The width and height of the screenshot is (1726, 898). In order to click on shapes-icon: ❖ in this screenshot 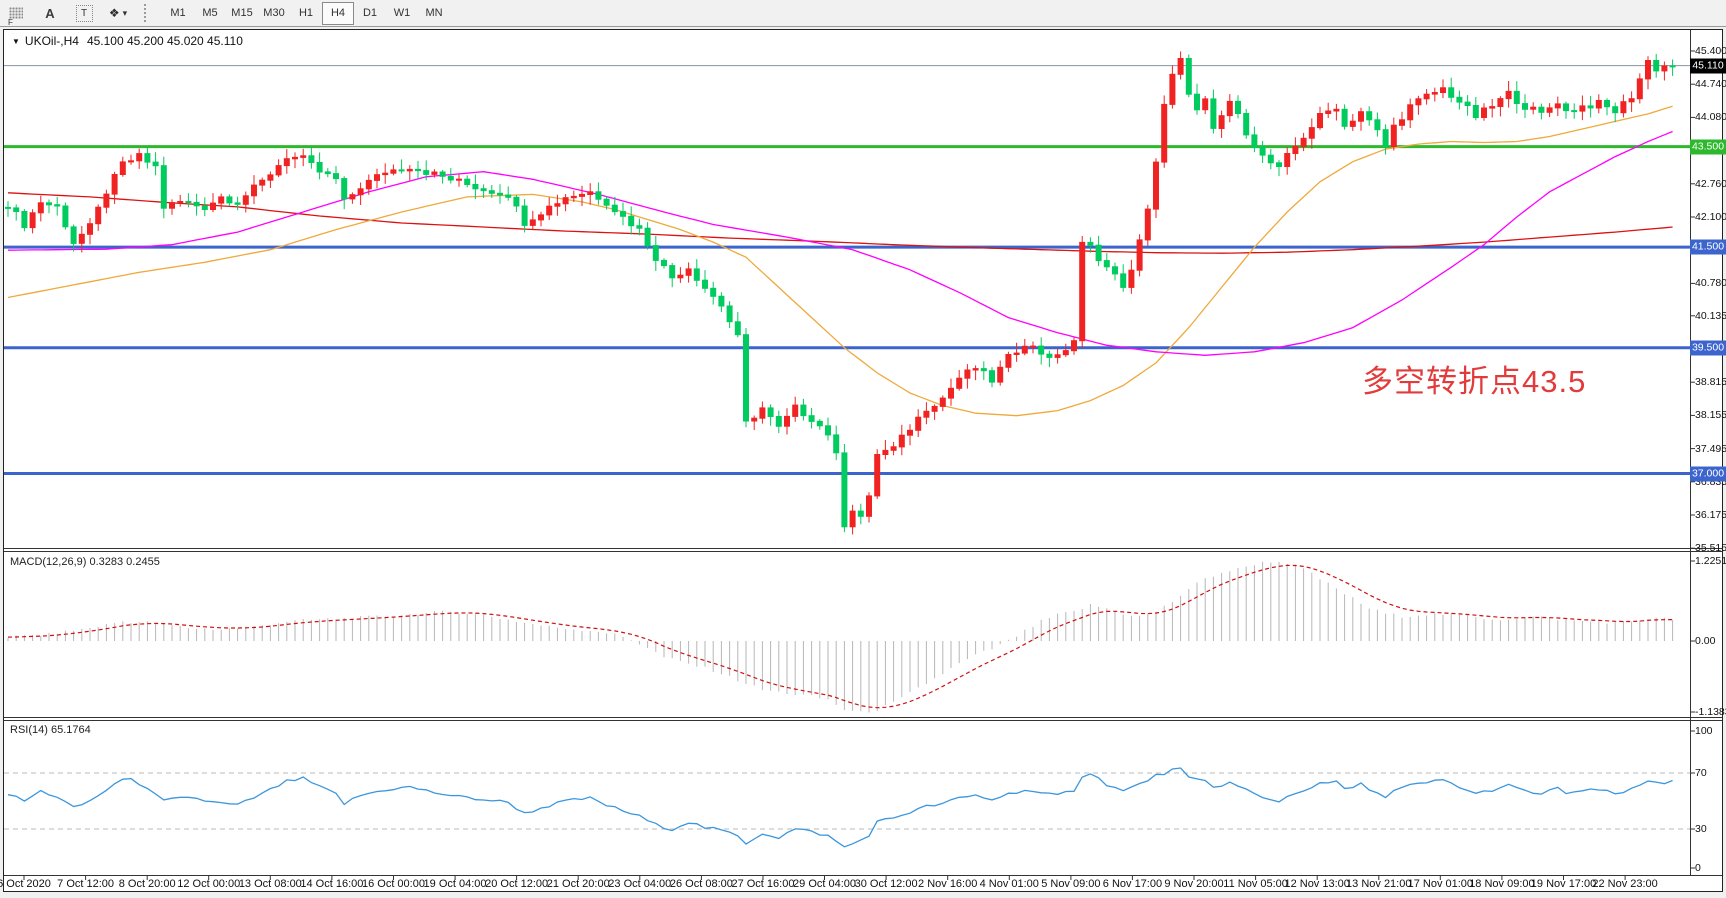, I will do `click(114, 13)`.